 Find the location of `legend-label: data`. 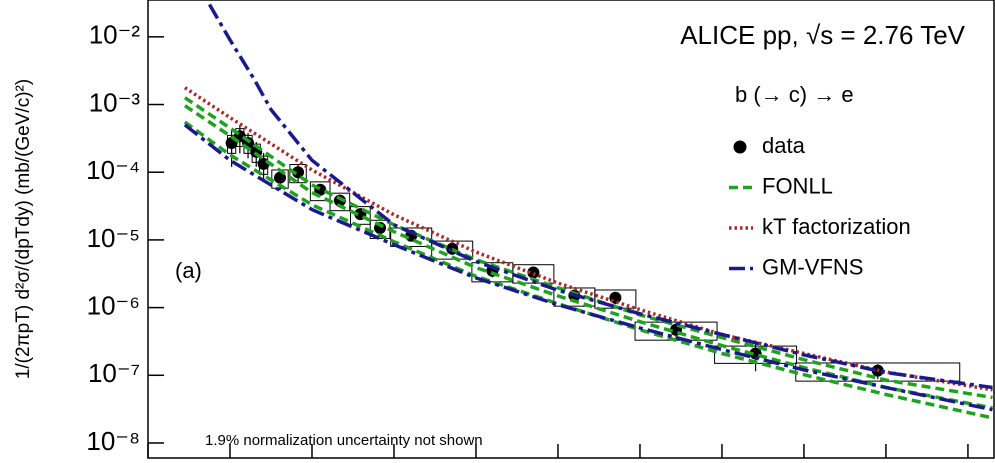

legend-label: data is located at coordinates (784, 145).